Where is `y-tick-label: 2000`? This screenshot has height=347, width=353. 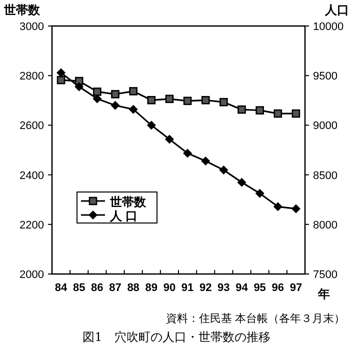 y-tick-label: 2000 is located at coordinates (32, 275).